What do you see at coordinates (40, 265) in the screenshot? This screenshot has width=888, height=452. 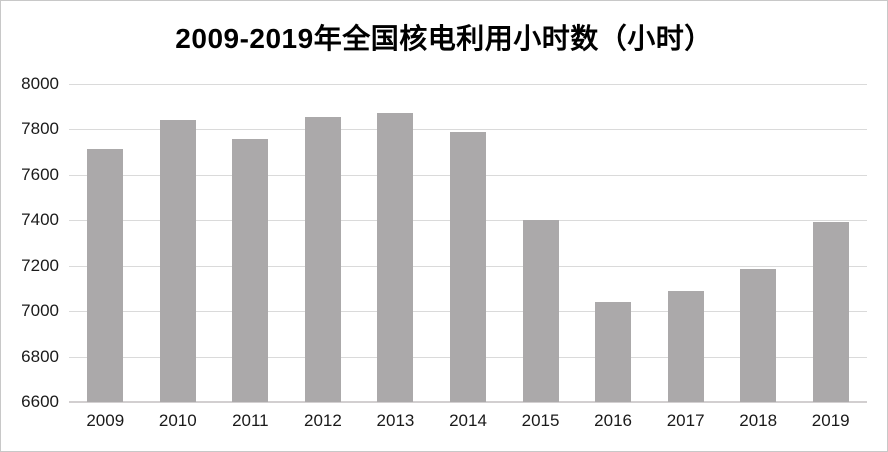 I see `y-axis-tick-label: 7200` at bounding box center [40, 265].